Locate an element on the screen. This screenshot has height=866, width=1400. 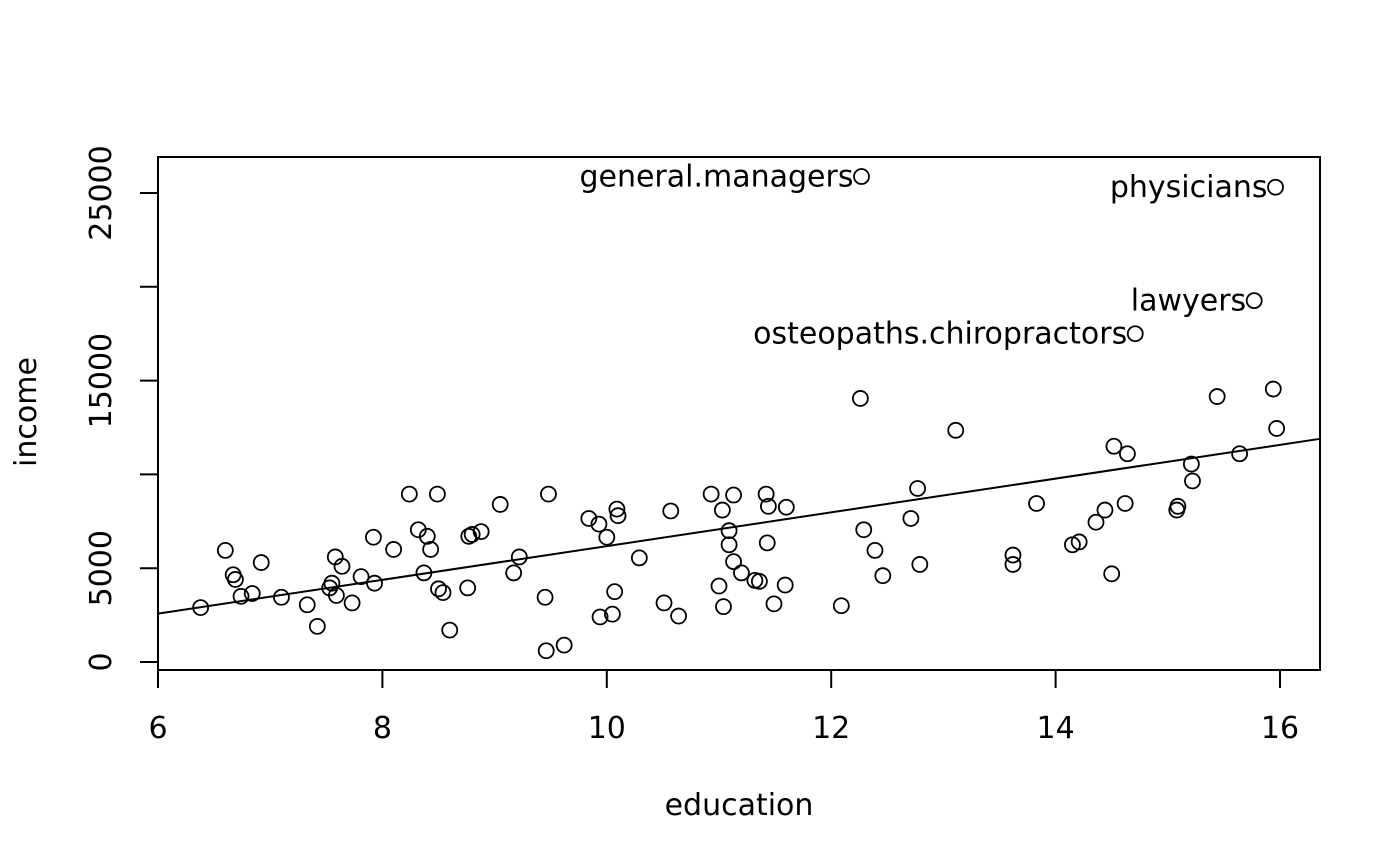
x-tick-label: 10 is located at coordinates (607, 728).